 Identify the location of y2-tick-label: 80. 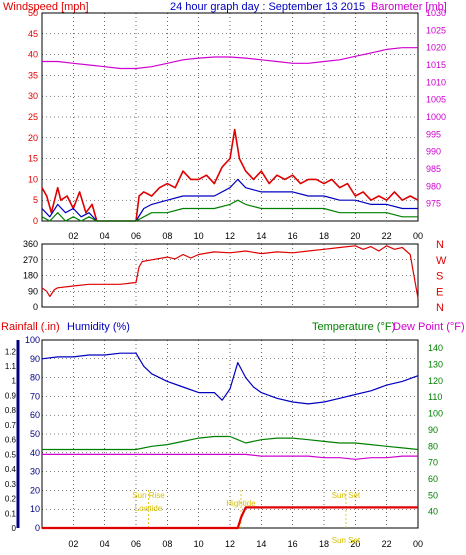
(433, 446).